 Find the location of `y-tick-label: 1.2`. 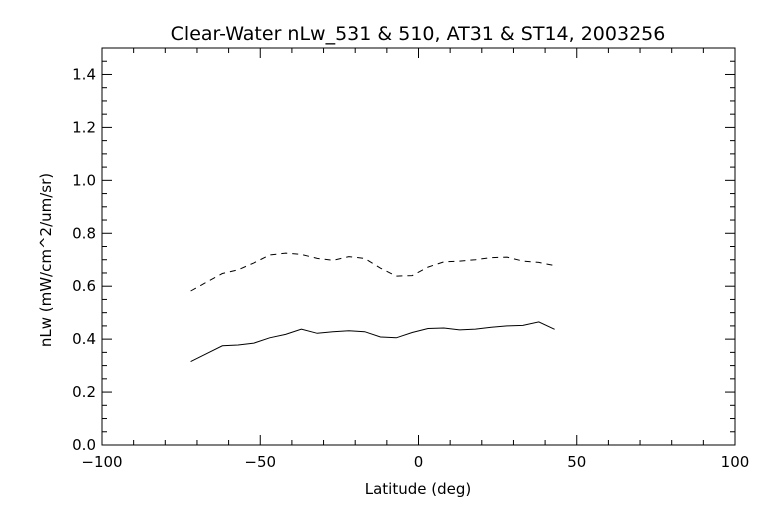

y-tick-label: 1.2 is located at coordinates (84, 127).